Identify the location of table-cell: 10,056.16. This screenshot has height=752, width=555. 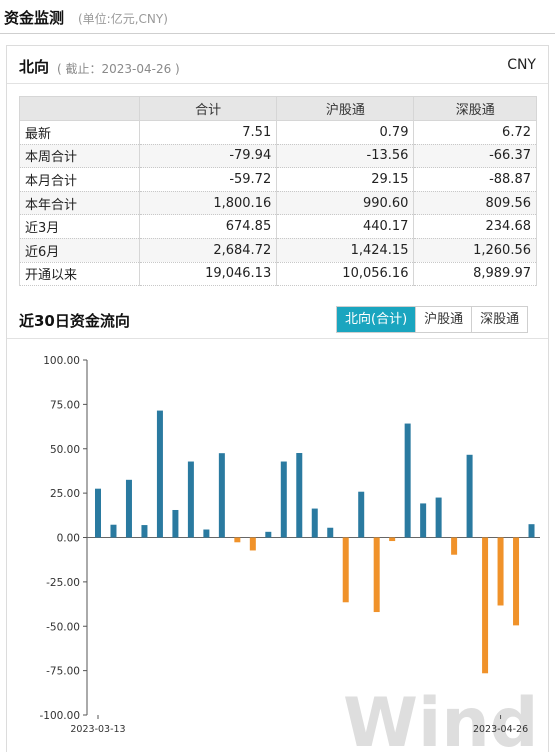
(345, 274).